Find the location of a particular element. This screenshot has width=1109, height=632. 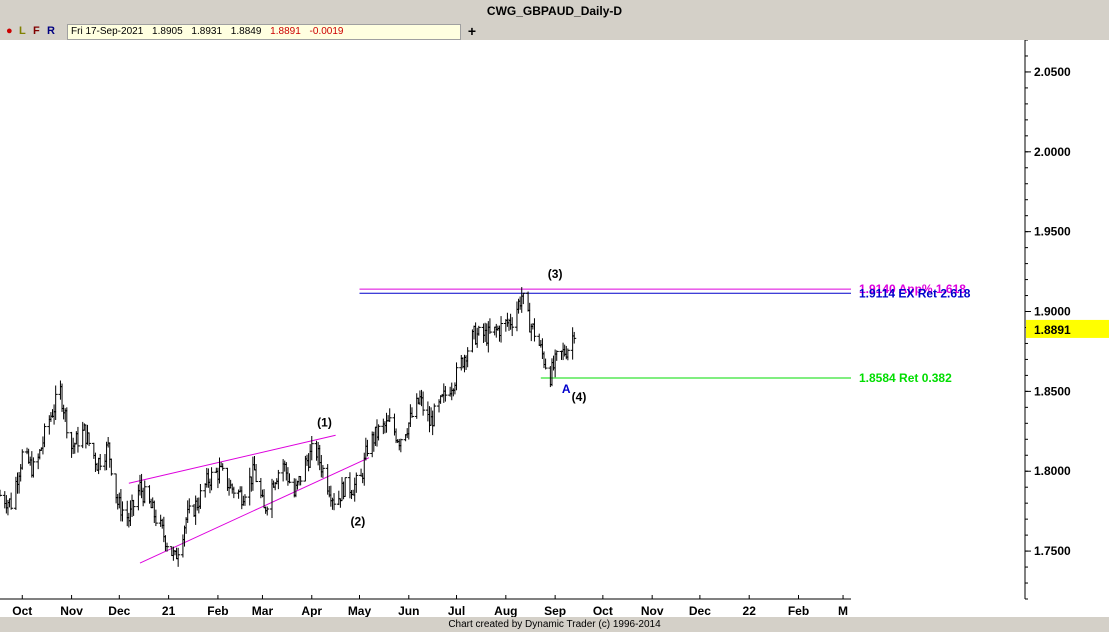

x-tick-label: Jun is located at coordinates (408, 610).